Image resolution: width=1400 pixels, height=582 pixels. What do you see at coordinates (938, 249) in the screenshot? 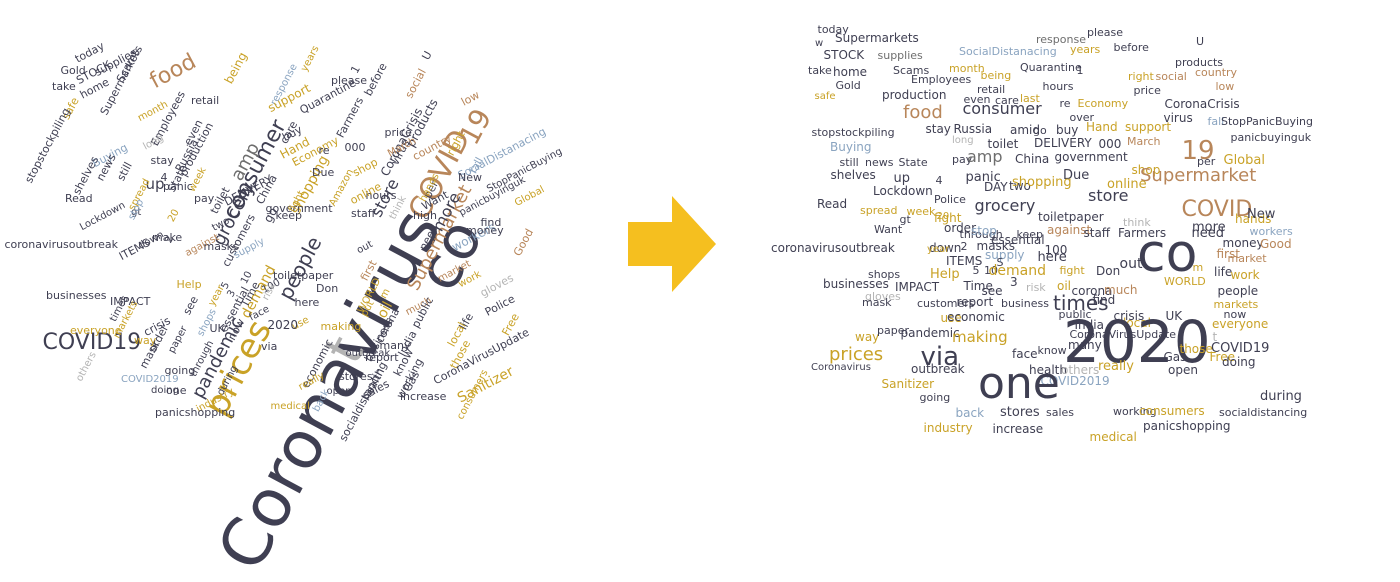
I see `right-word: year` at bounding box center [938, 249].